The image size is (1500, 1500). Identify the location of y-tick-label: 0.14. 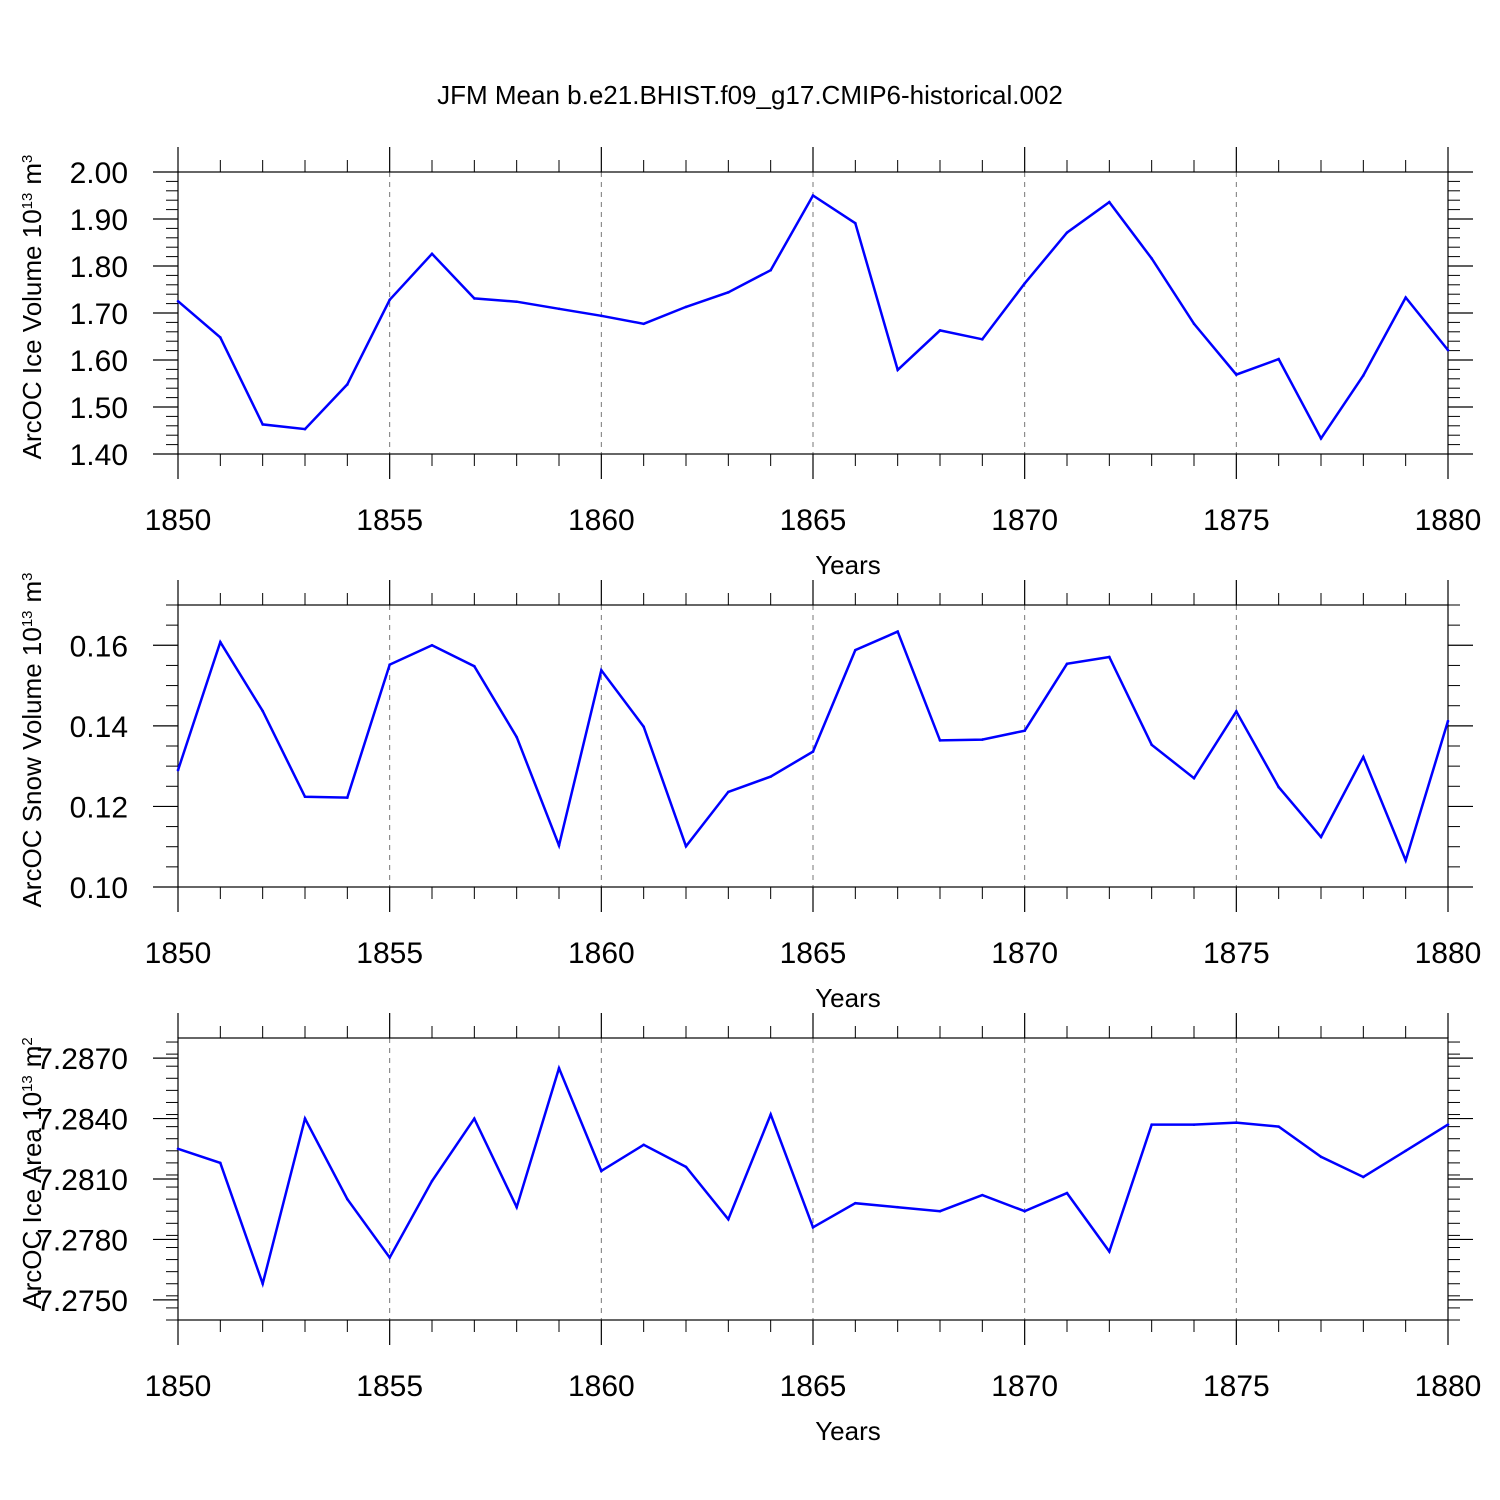
(99, 727).